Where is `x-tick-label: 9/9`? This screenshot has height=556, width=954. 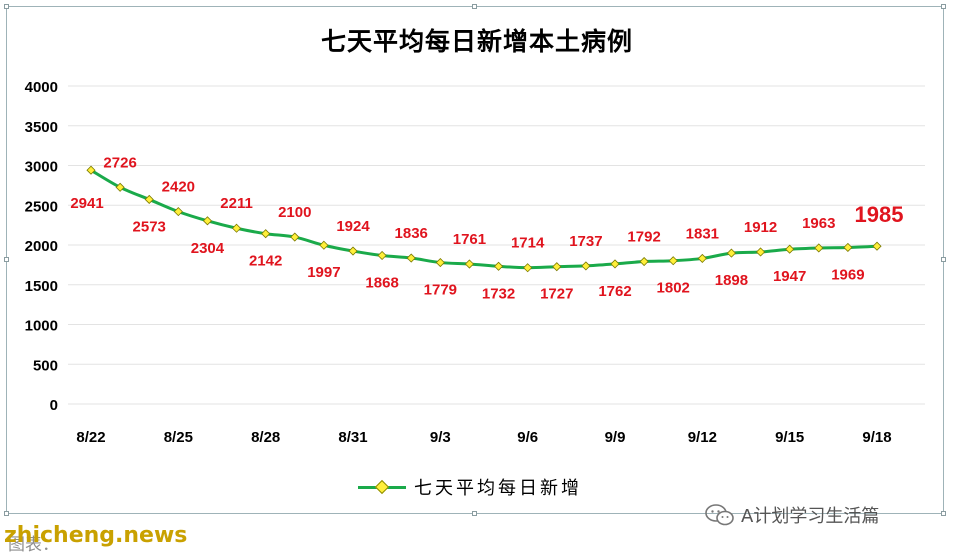 x-tick-label: 9/9 is located at coordinates (615, 437).